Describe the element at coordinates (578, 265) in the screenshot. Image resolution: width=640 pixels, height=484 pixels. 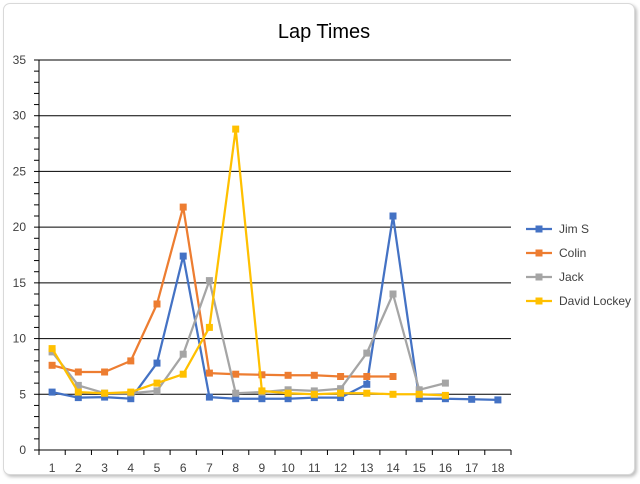
I see `legend: Jim S Colin Jack David Lockey` at that location.